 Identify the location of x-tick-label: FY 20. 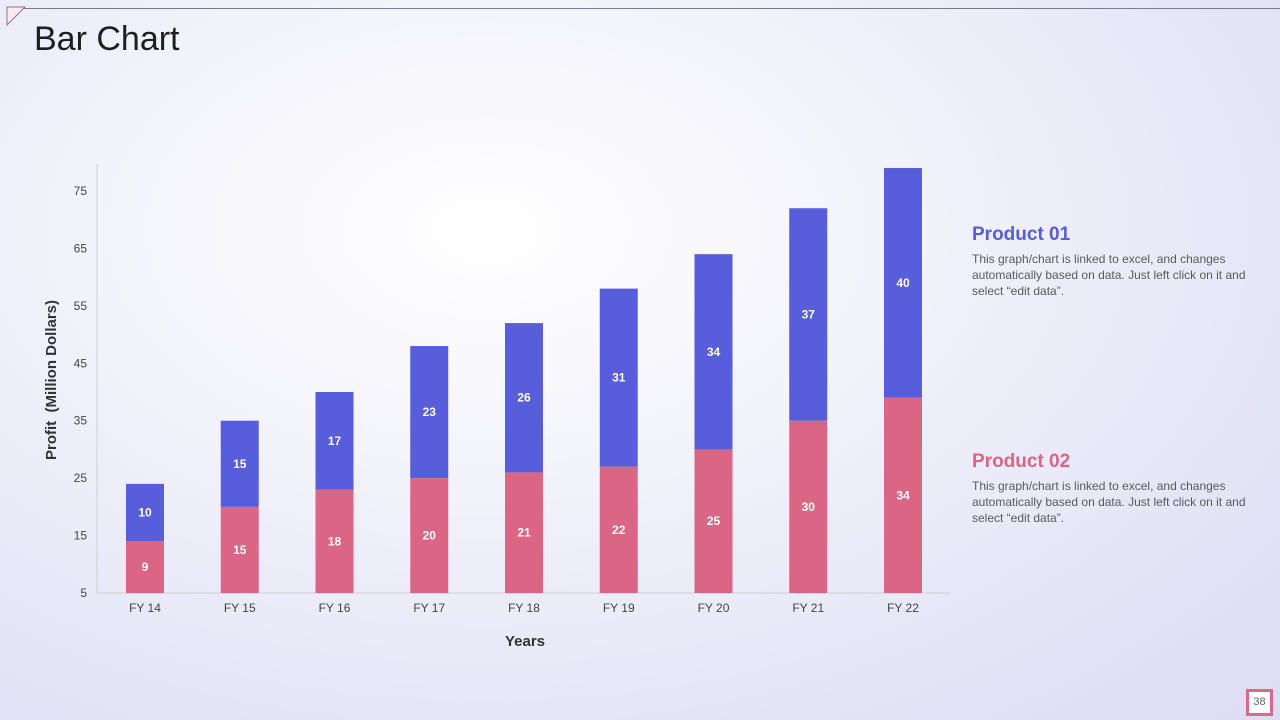
(714, 608).